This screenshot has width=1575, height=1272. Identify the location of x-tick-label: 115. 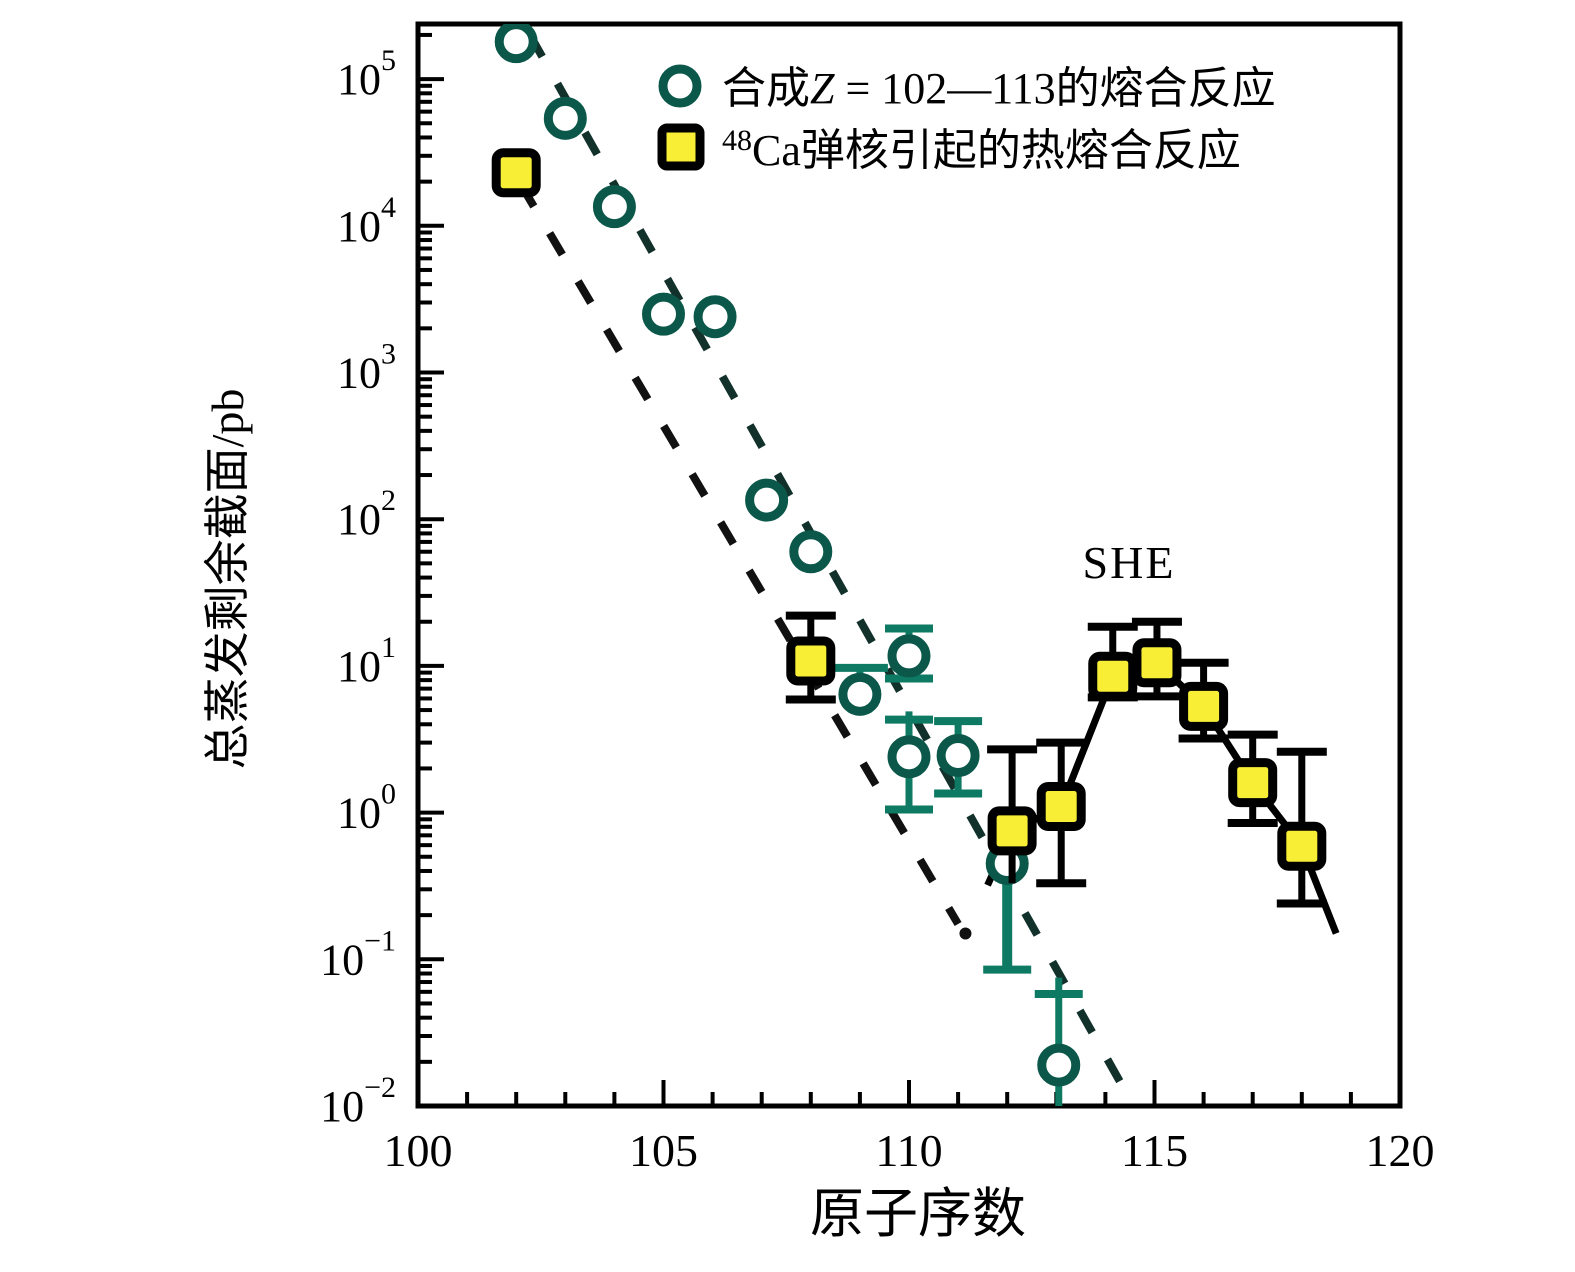
(1154, 1150).